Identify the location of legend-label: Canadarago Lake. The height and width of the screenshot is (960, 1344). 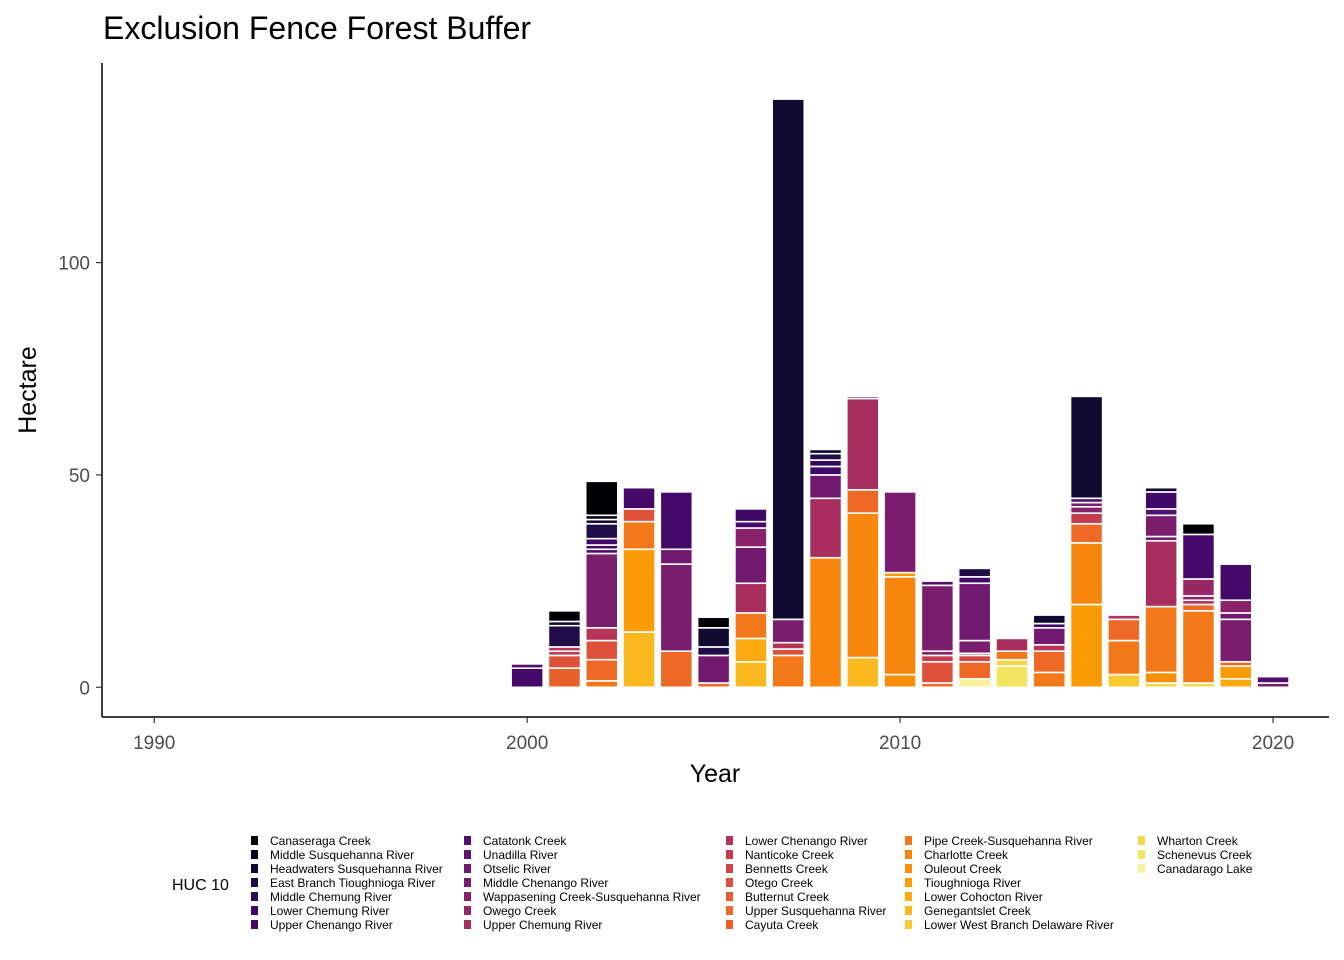
(1205, 869).